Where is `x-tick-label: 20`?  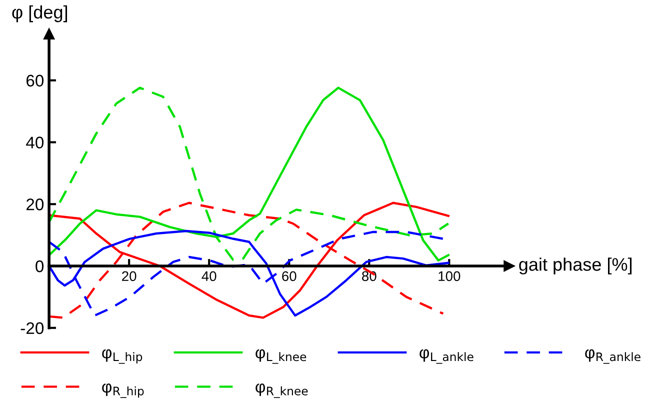 x-tick-label: 20 is located at coordinates (129, 276).